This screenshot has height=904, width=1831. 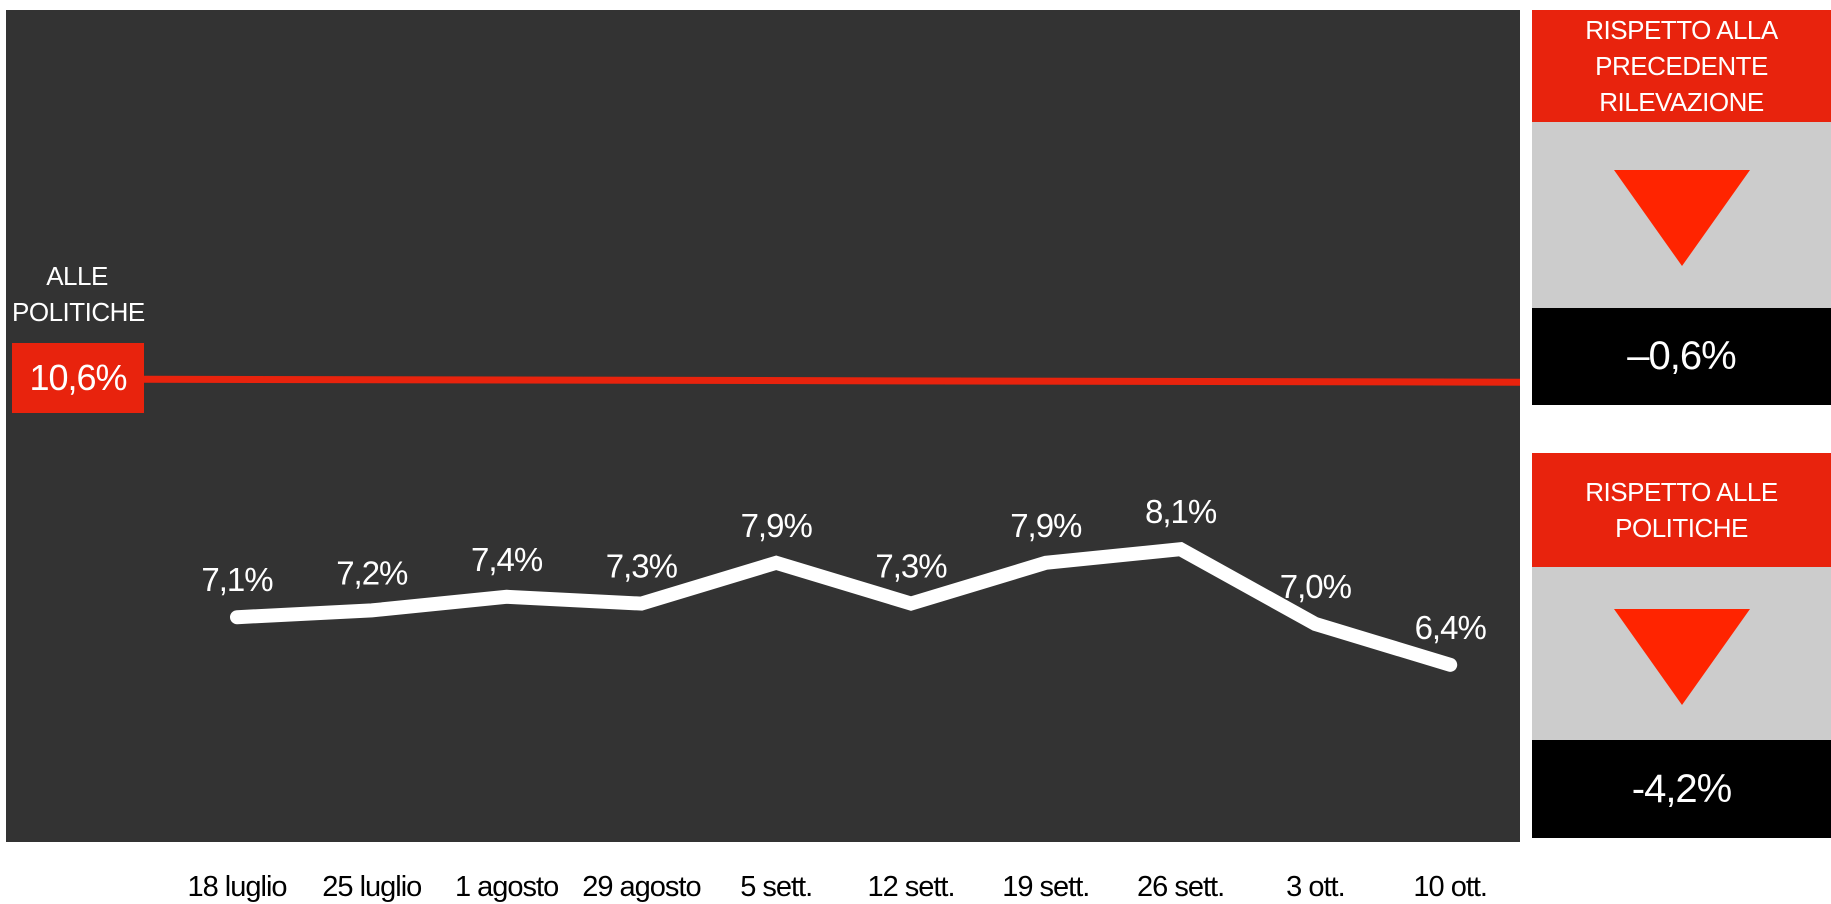 I want to click on reference-value: 10,6%, so click(x=78, y=377).